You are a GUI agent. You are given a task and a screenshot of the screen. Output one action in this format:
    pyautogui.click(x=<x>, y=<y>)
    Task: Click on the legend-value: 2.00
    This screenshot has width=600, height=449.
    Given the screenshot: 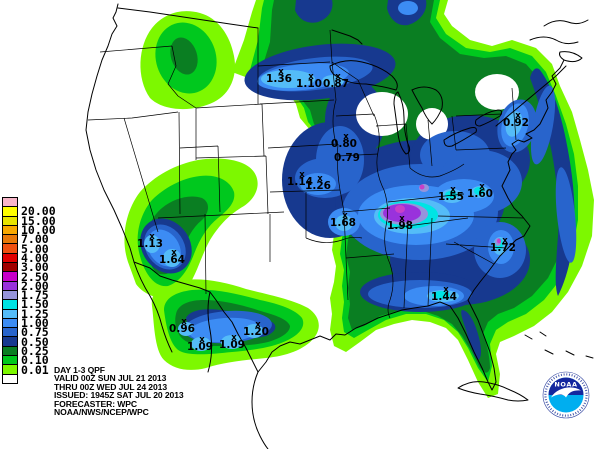 What is the action you would take?
    pyautogui.click(x=35, y=285)
    